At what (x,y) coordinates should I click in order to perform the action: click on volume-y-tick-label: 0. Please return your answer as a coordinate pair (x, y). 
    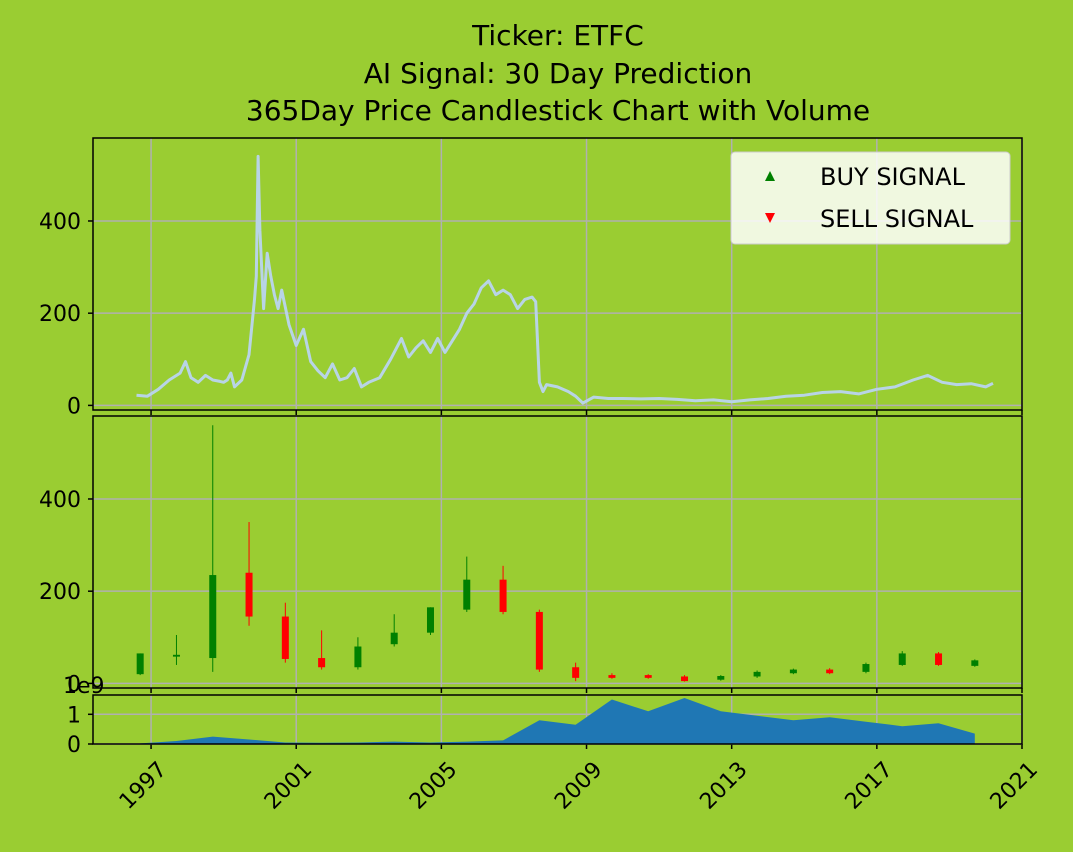
    Looking at the image, I should click on (74, 745).